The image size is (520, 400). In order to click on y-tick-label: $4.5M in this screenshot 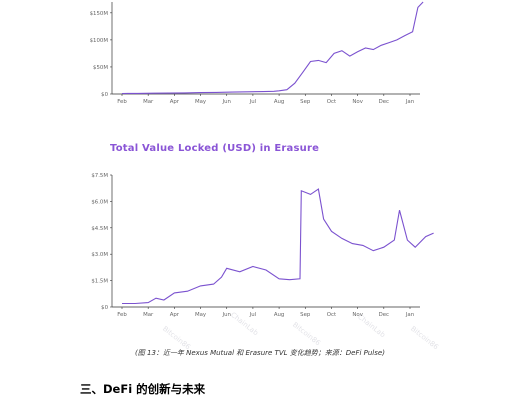, I will do `click(99, 229)`.